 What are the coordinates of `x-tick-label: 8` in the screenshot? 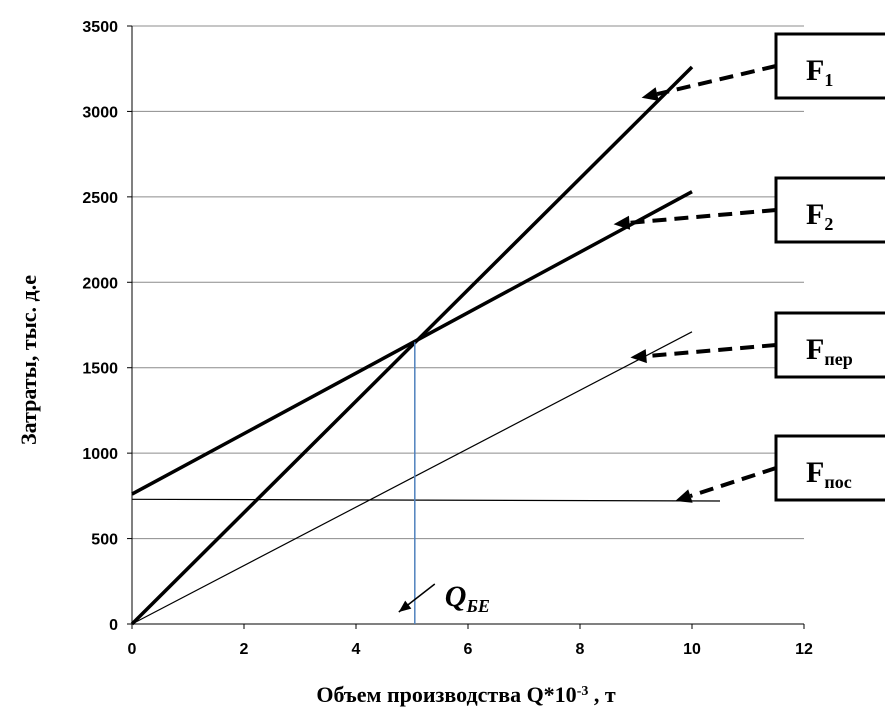 It's located at (580, 649).